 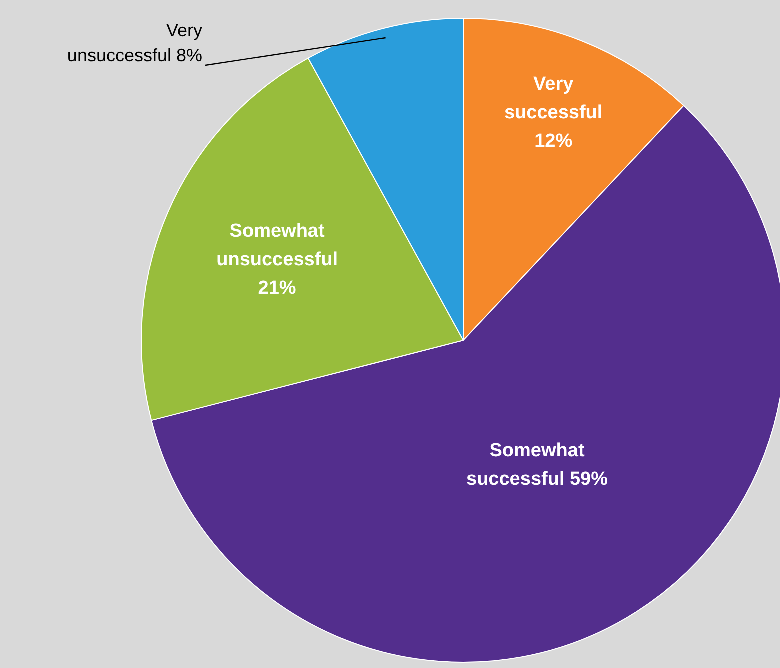 I want to click on slice-label: Very successful, so click(x=553, y=99).